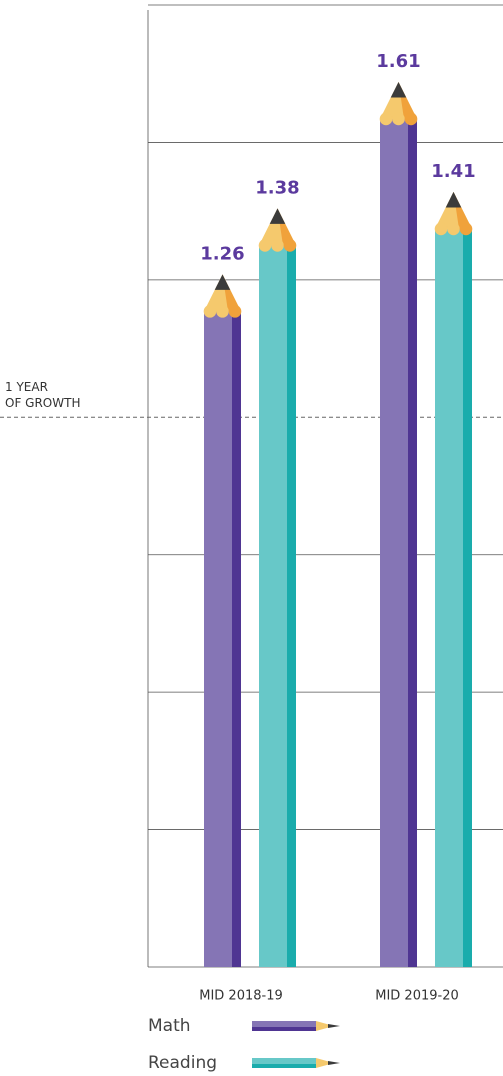 This screenshot has height=1076, width=503. What do you see at coordinates (26, 387) in the screenshot?
I see `reference-label: 1 YEAR` at bounding box center [26, 387].